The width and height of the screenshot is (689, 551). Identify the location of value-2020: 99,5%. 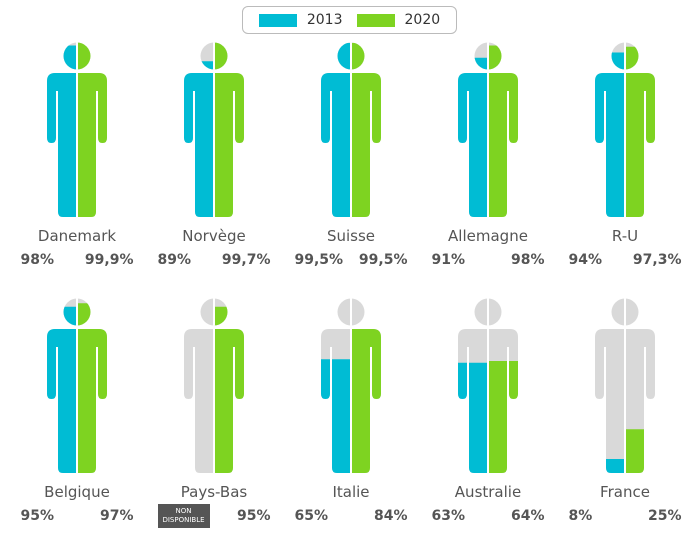
(383, 260).